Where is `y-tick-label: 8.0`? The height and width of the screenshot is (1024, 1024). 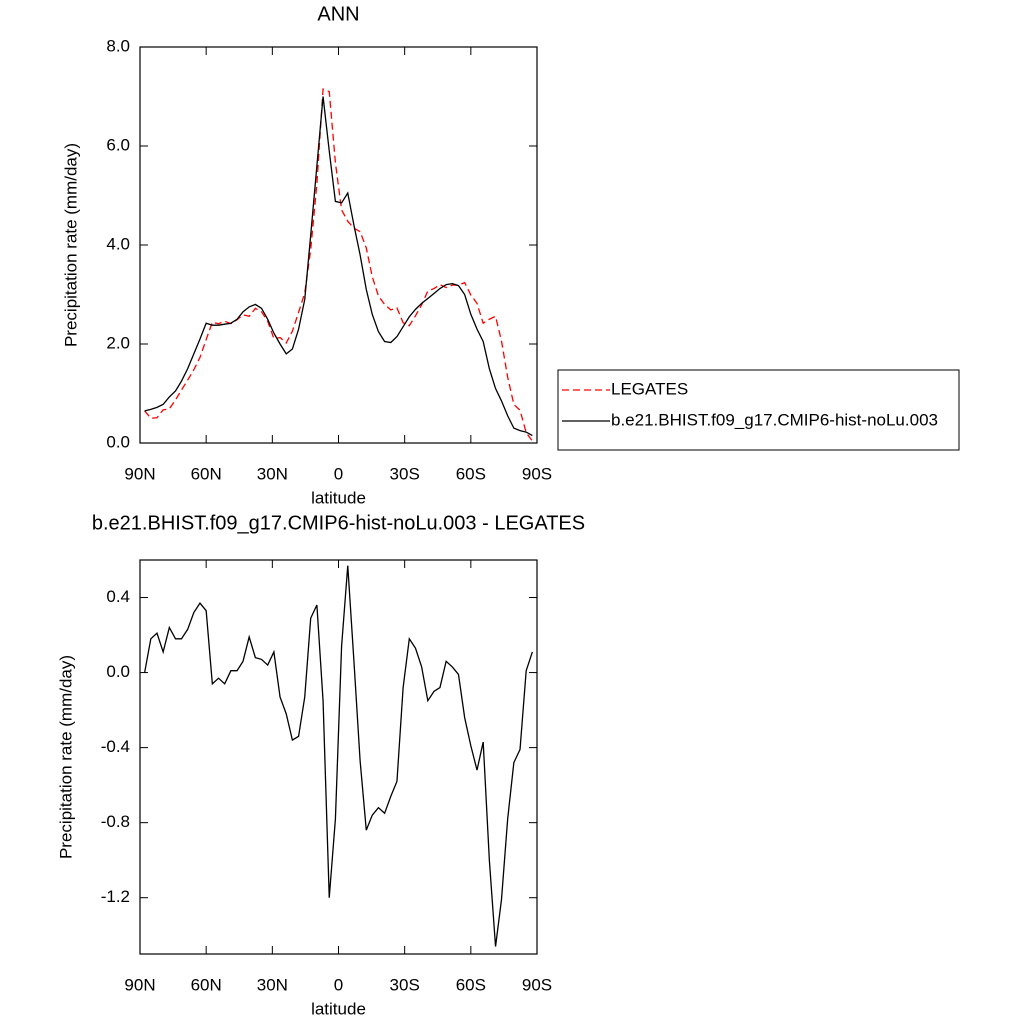
y-tick-label: 8.0 is located at coordinates (118, 45).